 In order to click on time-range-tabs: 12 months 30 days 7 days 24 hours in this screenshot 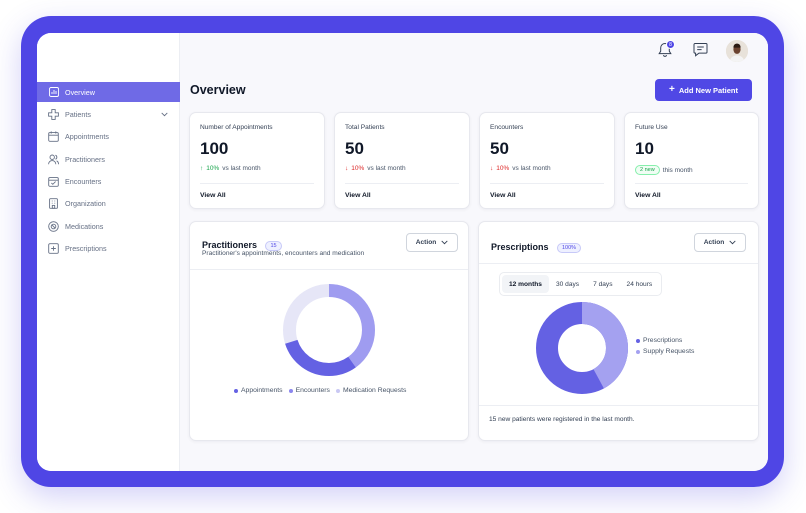, I will do `click(581, 284)`.